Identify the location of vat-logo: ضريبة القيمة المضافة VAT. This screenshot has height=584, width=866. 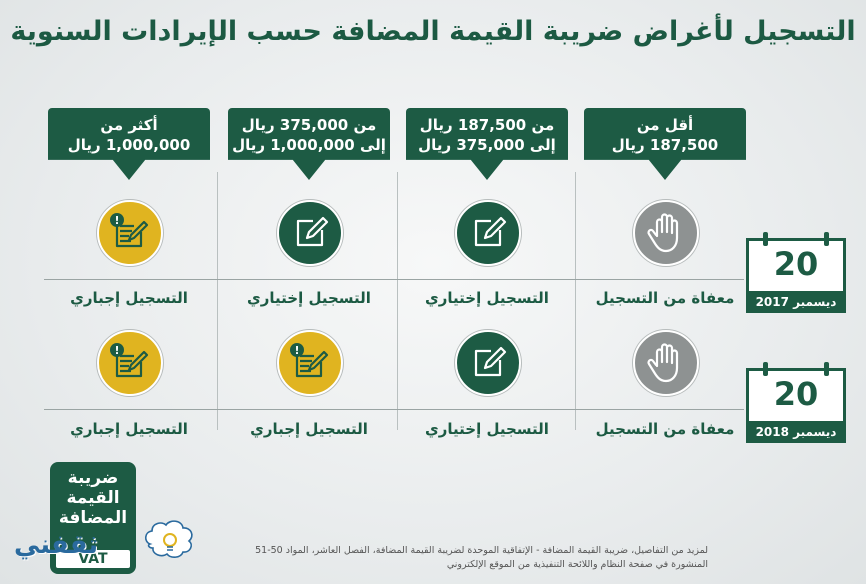
(93, 518).